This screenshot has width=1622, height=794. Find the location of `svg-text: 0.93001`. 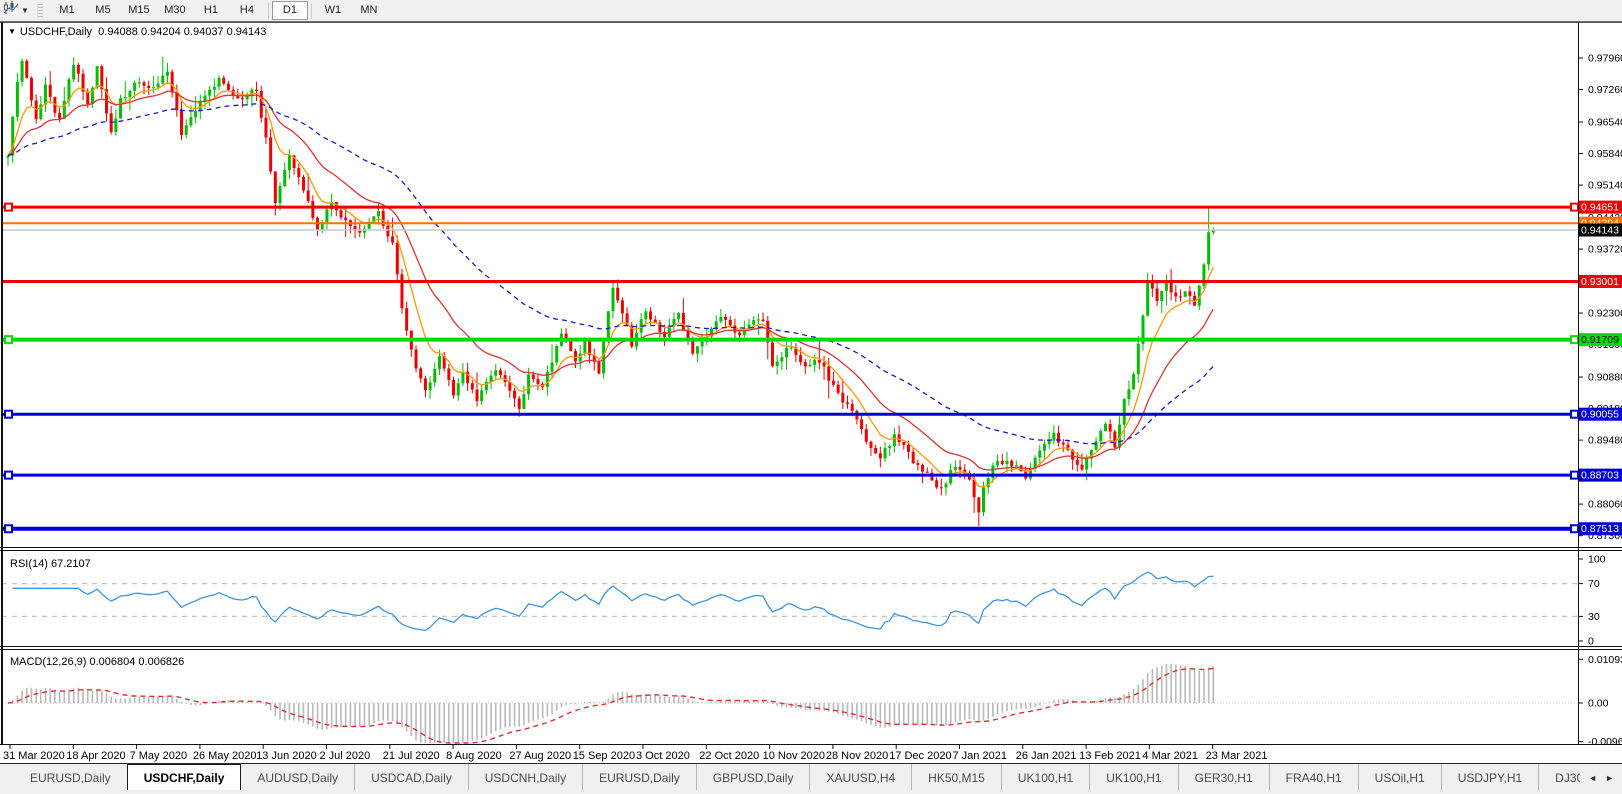

svg-text: 0.93001 is located at coordinates (1600, 282).